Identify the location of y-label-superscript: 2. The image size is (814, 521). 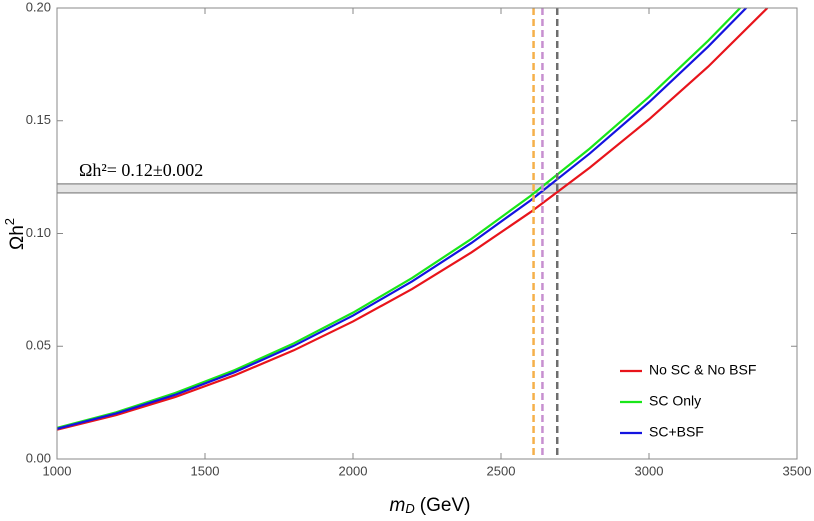
(9, 221).